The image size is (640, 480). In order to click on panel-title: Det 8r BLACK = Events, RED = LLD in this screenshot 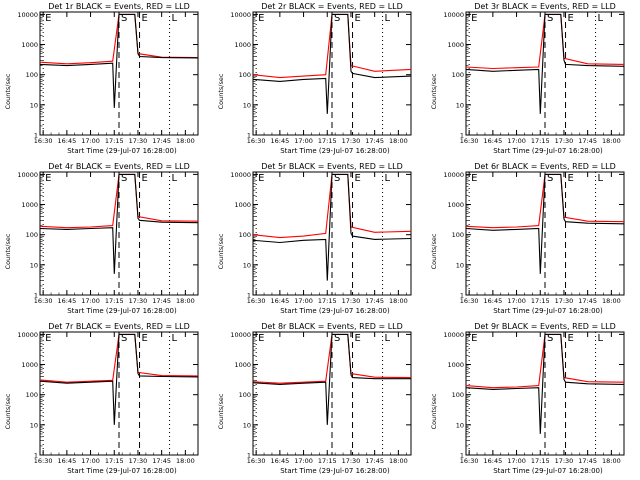, I will do `click(332, 326)`.